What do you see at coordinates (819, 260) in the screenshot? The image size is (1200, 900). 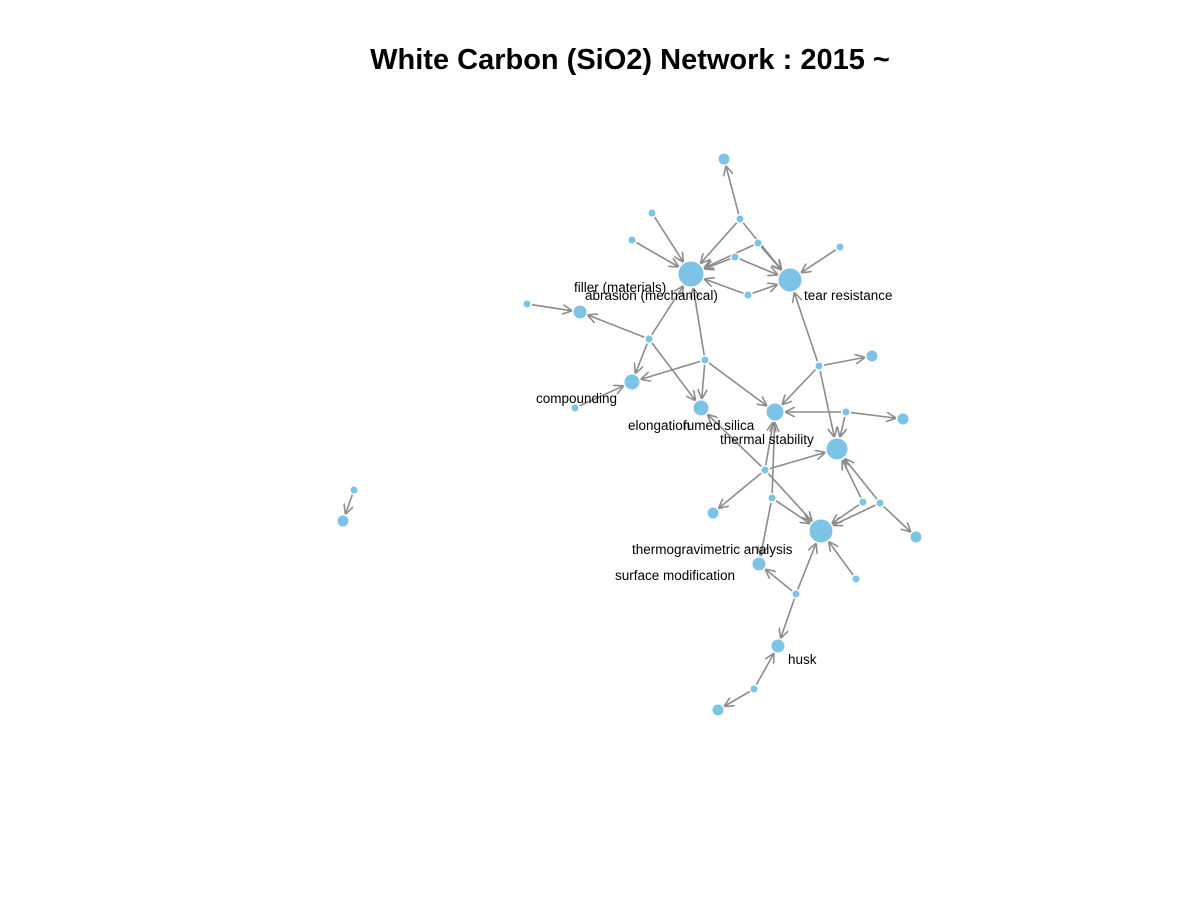 I see `edge-n247-tear` at bounding box center [819, 260].